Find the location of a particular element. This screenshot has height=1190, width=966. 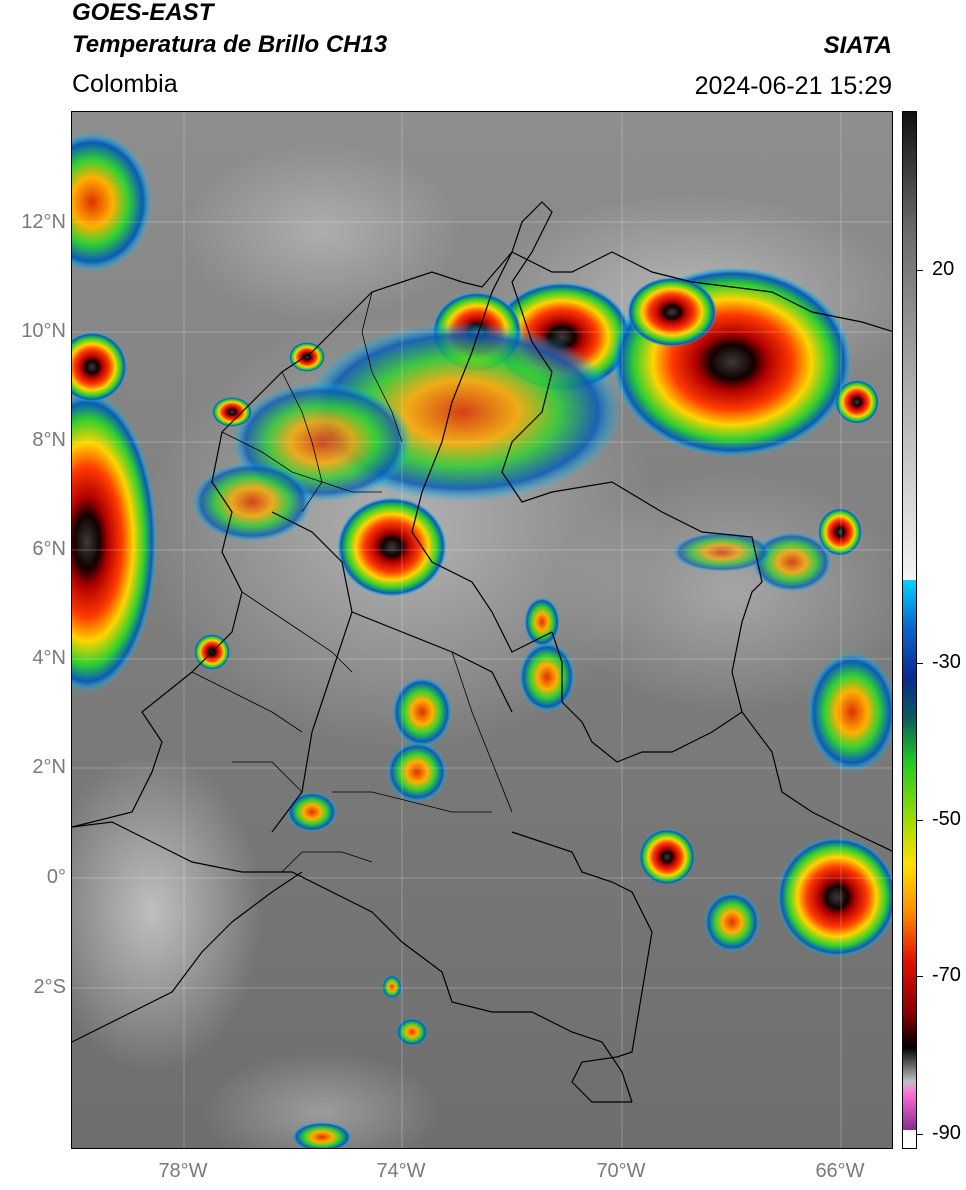

lat-label-8n: 8°N is located at coordinates (49, 440).